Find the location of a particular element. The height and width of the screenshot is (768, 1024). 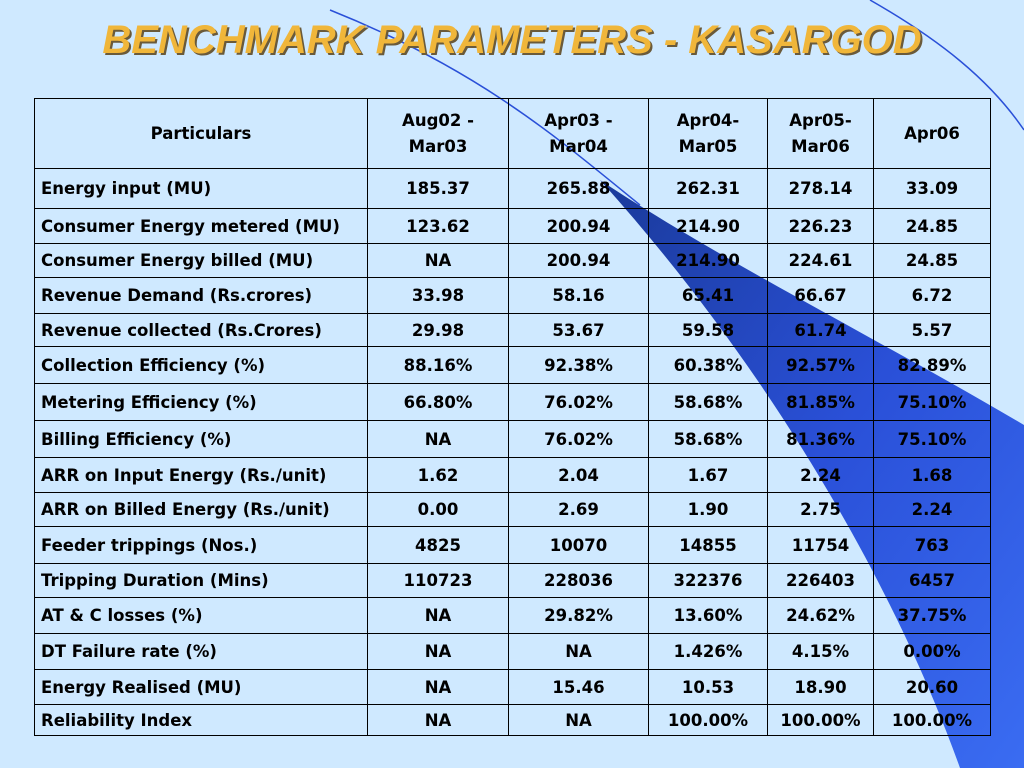

row-label: Metering Efficiency (%) is located at coordinates (201, 402).